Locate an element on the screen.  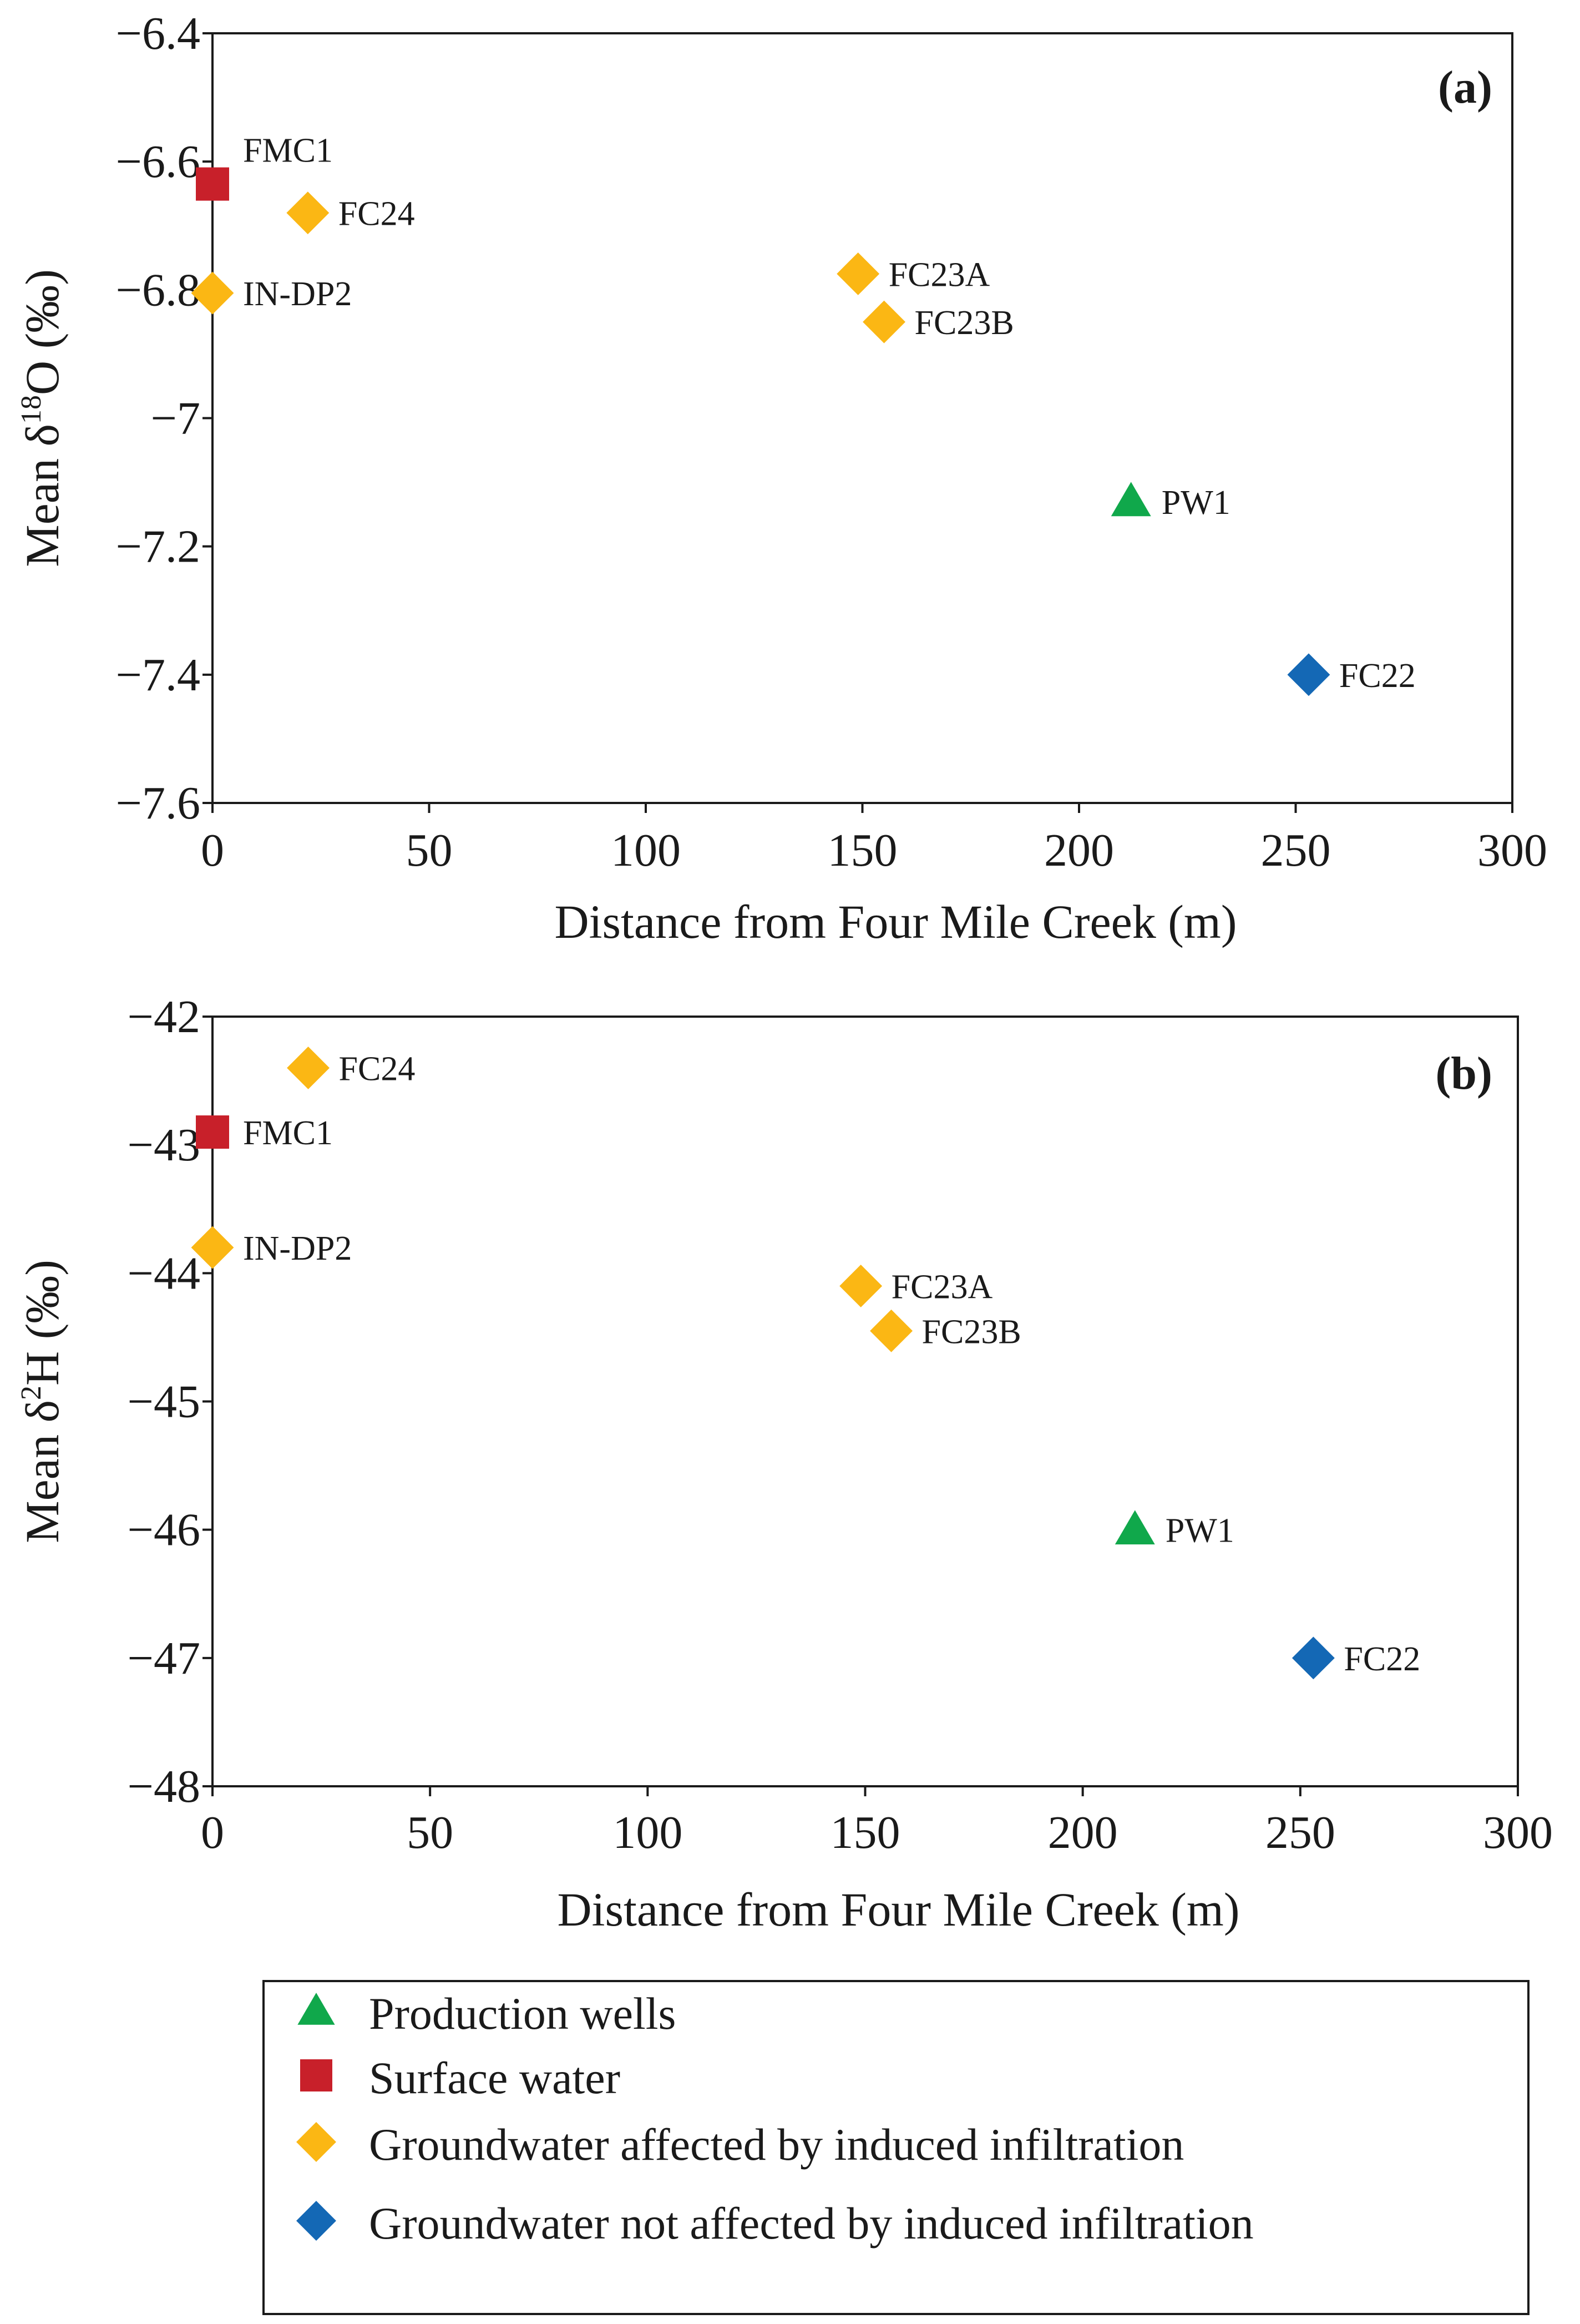
legend-label-production-wells: Production wells is located at coordinates (522, 2013).